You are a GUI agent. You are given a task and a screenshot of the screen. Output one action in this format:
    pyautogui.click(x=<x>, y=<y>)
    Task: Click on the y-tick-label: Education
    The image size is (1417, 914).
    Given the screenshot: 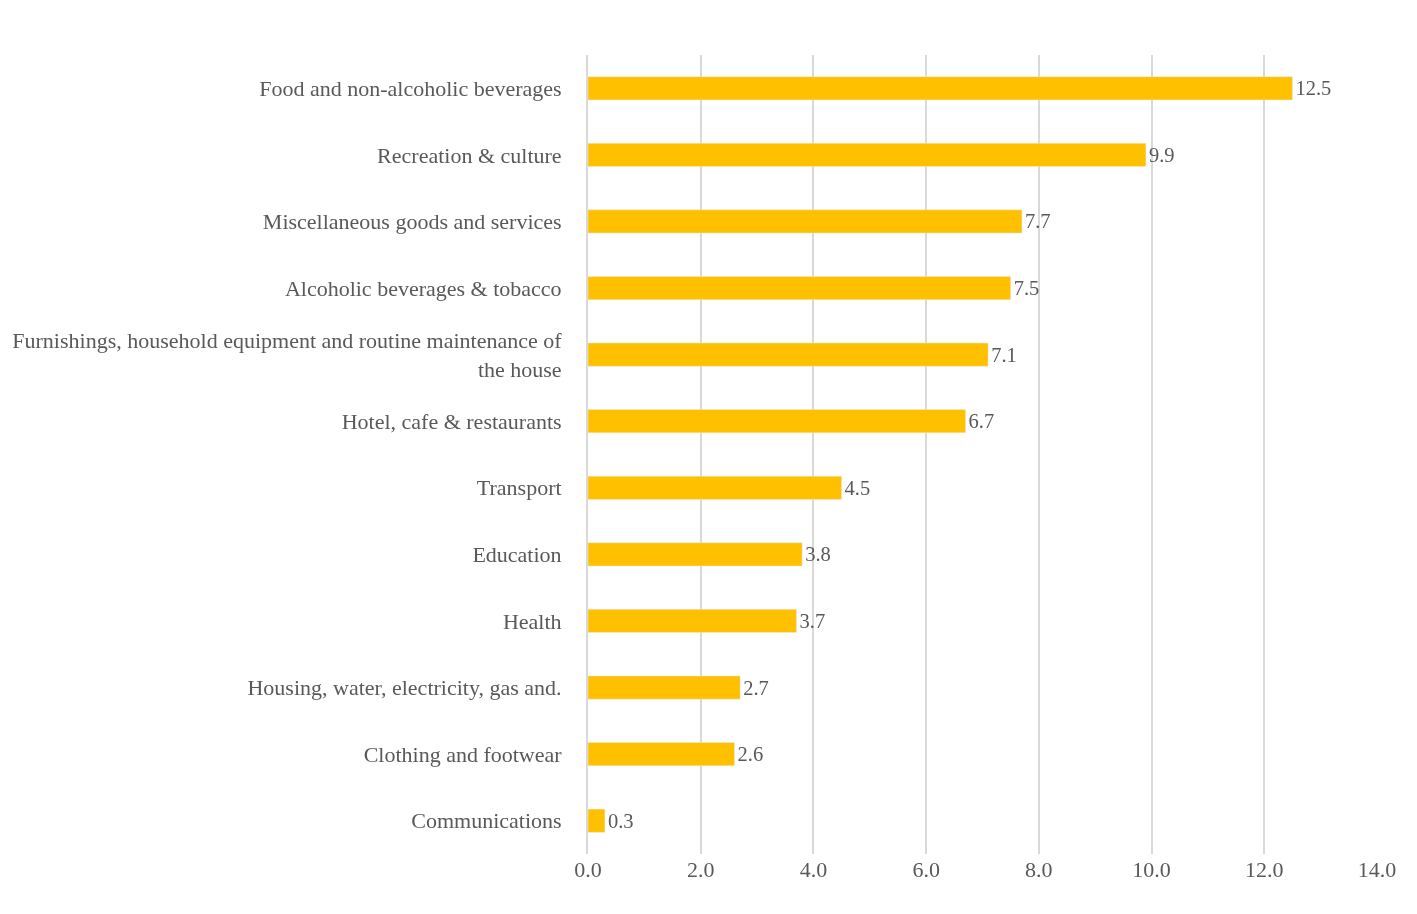 What is the action you would take?
    pyautogui.click(x=517, y=555)
    